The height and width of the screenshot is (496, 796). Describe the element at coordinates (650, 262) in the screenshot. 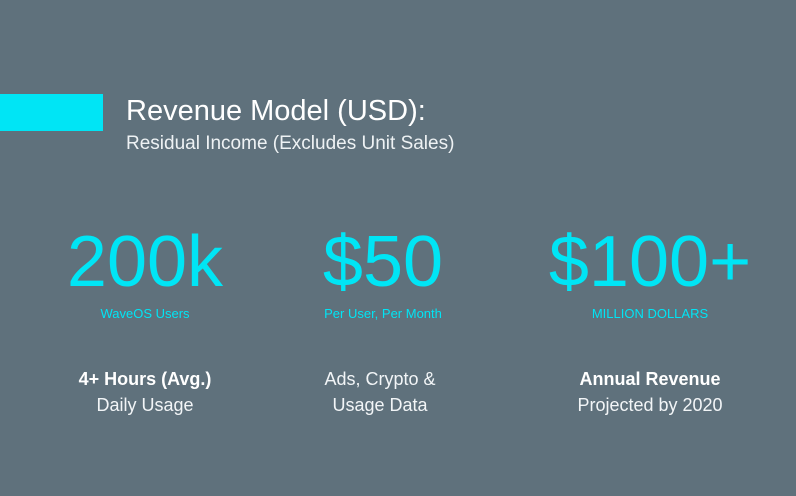

I see `stat-value-revenue: $100+` at that location.